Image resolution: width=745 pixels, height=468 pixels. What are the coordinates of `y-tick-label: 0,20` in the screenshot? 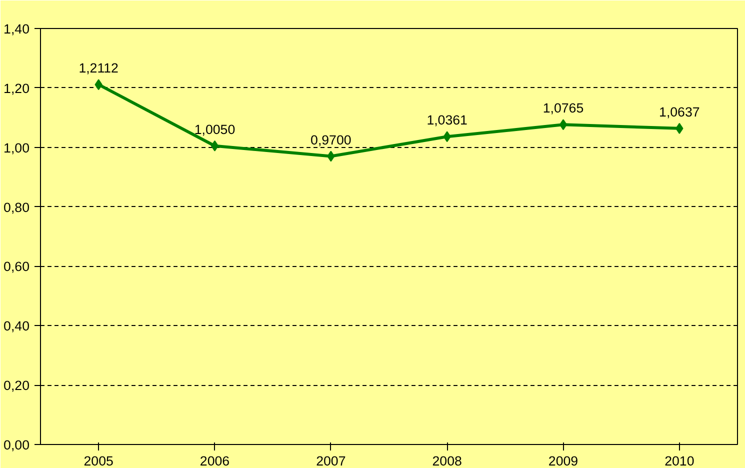 It's located at (17, 386).